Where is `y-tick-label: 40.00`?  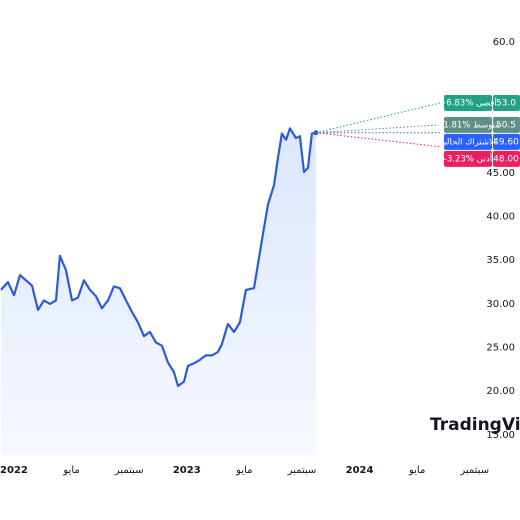
y-tick-label: 40.00 is located at coordinates (500, 217).